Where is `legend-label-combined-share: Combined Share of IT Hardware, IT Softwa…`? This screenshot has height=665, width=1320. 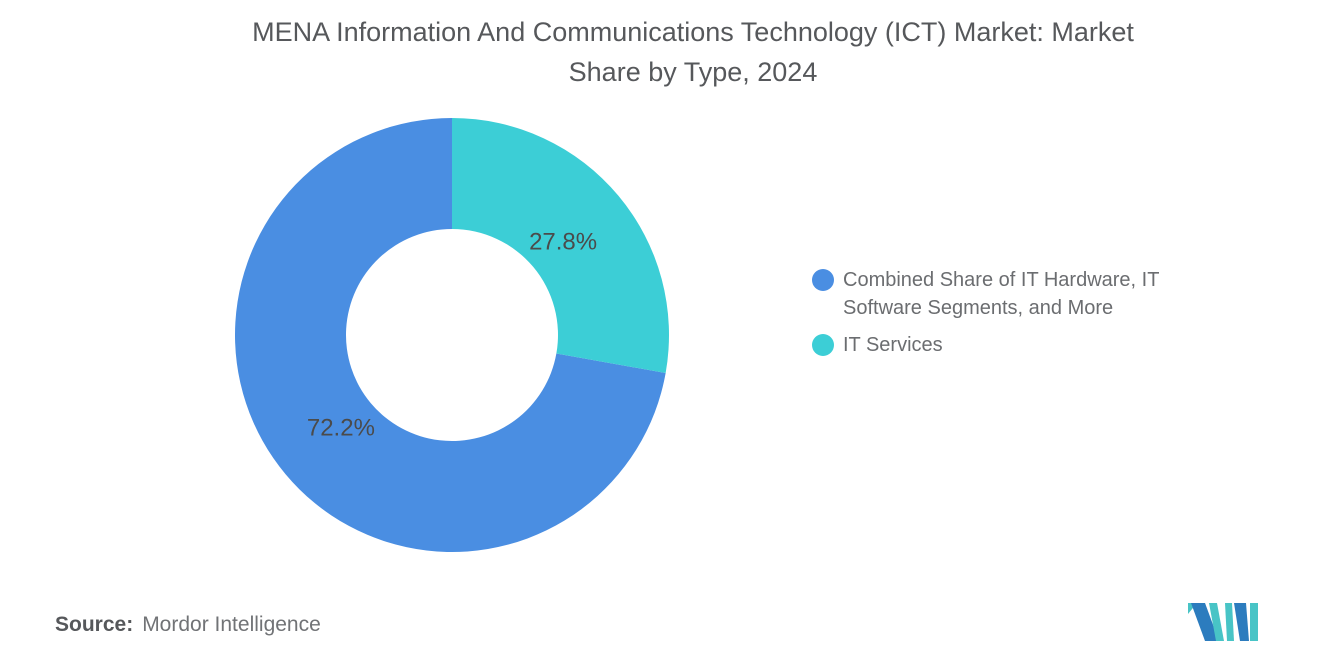 legend-label-combined-share: Combined Share of IT Hardware, IT Softwa… is located at coordinates (1001, 294).